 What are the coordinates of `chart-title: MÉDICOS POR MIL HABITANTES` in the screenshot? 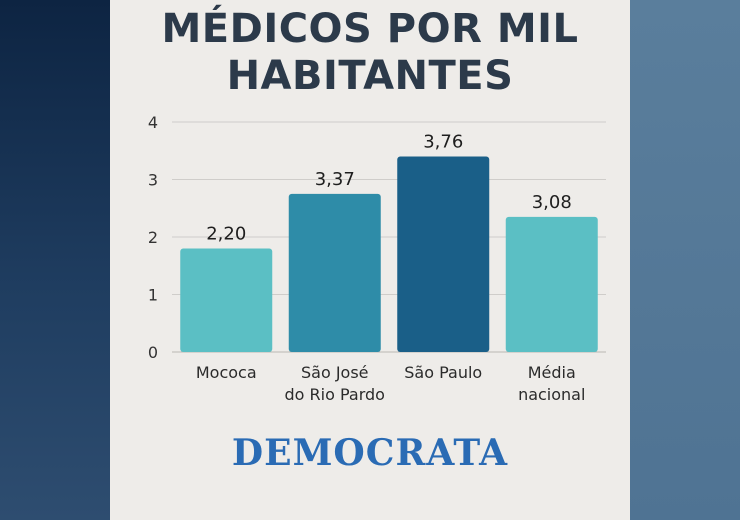 It's located at (370, 52).